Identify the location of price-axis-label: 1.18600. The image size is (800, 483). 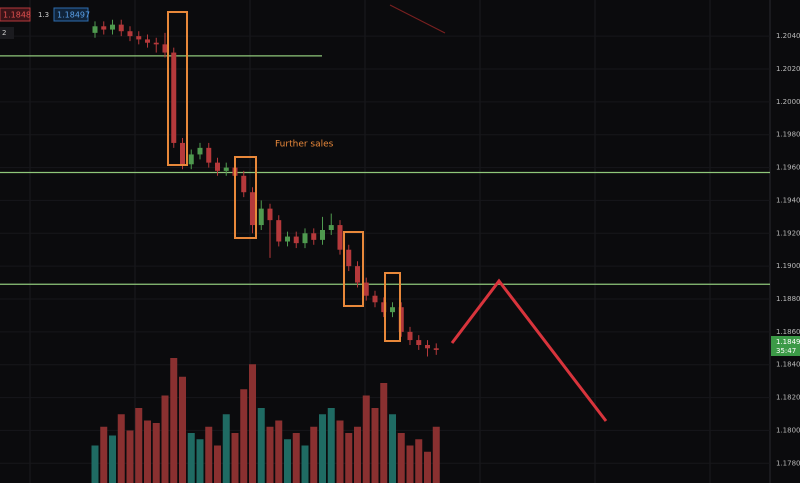
(788, 332).